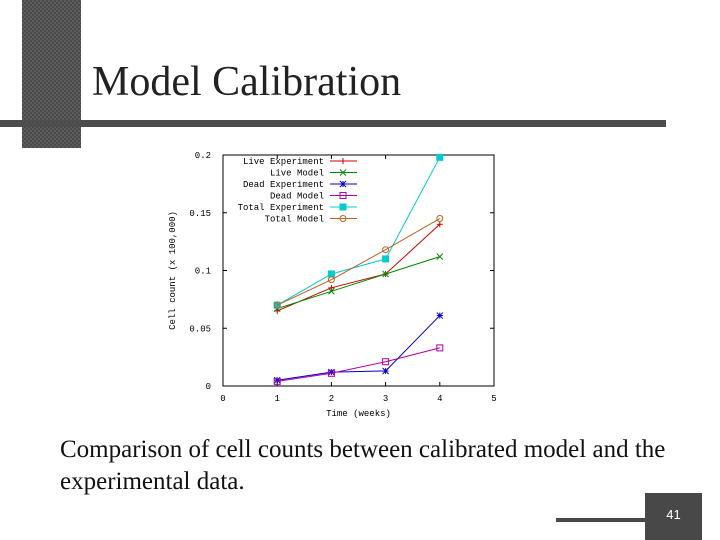 The image size is (720, 540). What do you see at coordinates (294, 220) in the screenshot?
I see `legend-label-5: Total Model` at bounding box center [294, 220].